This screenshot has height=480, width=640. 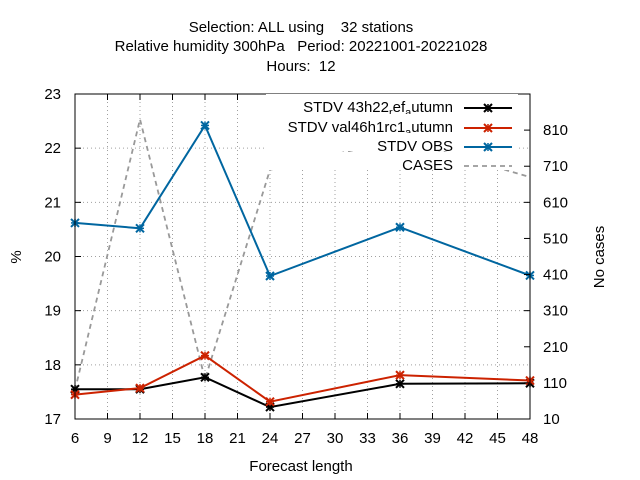 I want to click on x-tick-label: 24, so click(x=270, y=438).